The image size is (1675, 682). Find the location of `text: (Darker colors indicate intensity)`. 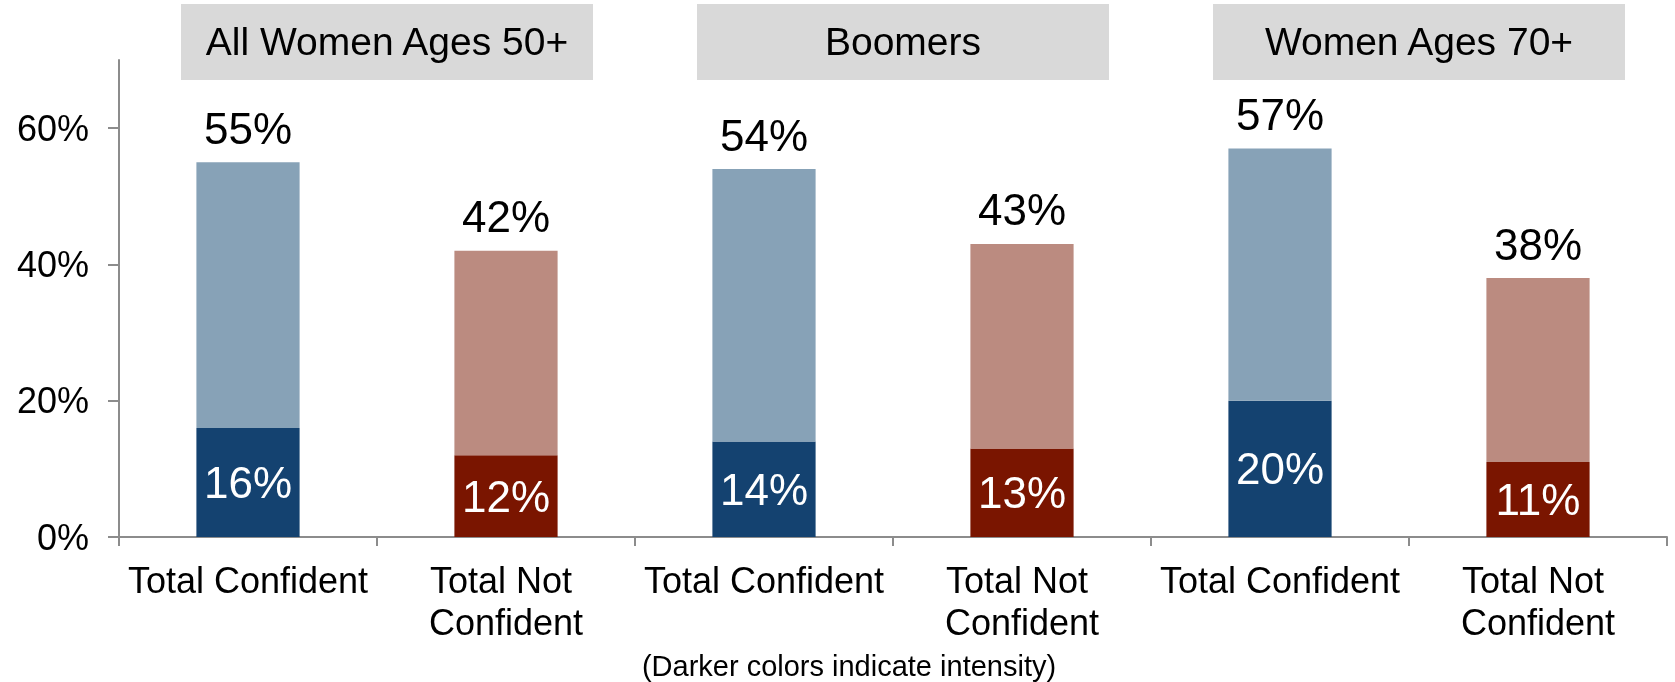

text: (Darker colors indicate intensity) is located at coordinates (849, 666).